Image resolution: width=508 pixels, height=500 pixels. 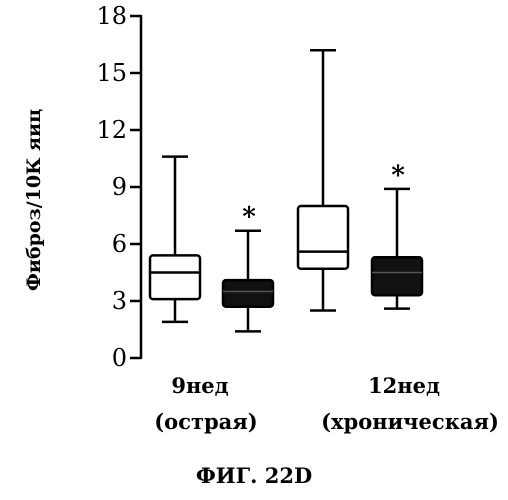 I want to click on group-label-9-weeks-subtitle: (острая), so click(x=205, y=421).